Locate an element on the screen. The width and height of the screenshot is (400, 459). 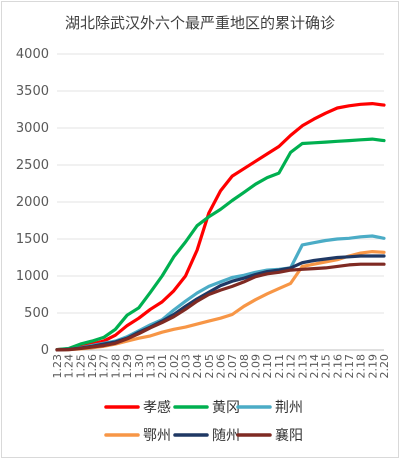
x-tick-label: 1.28 is located at coordinates (115, 366).